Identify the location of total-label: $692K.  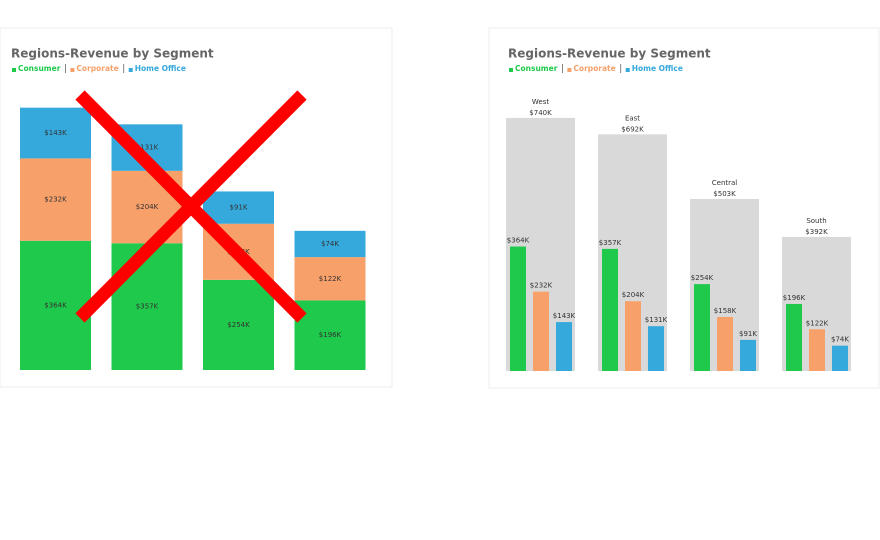
(632, 129).